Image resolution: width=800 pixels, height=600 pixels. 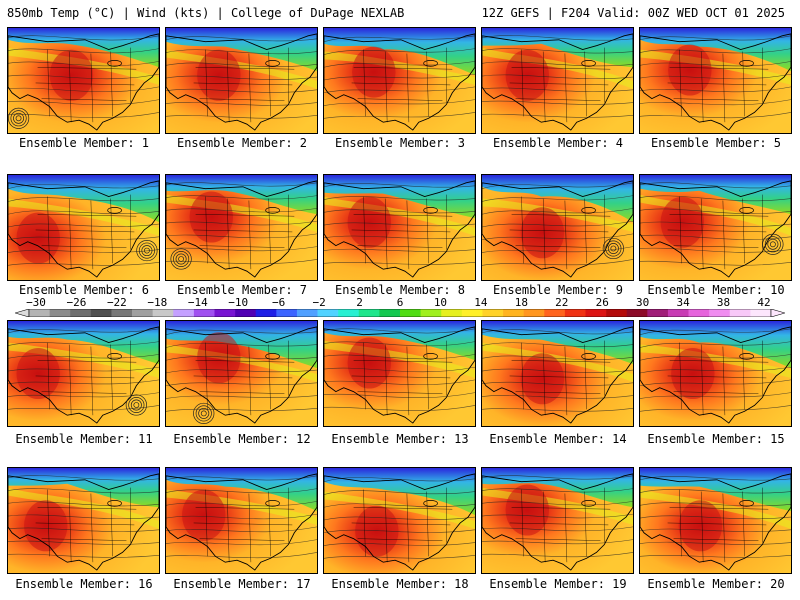 What do you see at coordinates (716, 439) in the screenshot?
I see `member-label: Ensemble Member: 15` at bounding box center [716, 439].